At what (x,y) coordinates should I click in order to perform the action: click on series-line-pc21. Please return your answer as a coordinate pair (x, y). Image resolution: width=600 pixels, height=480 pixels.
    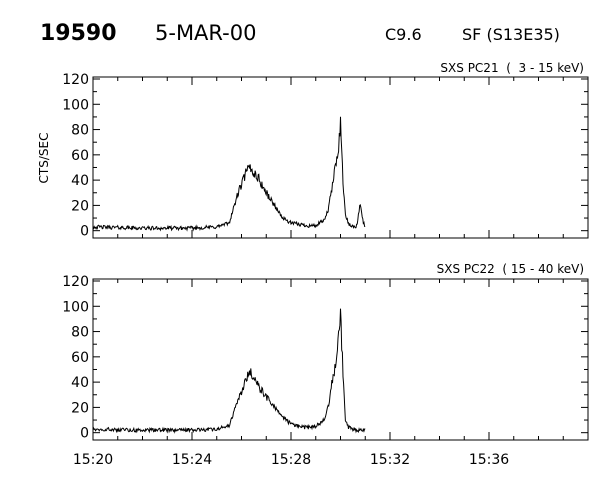
    Looking at the image, I should click on (229, 174).